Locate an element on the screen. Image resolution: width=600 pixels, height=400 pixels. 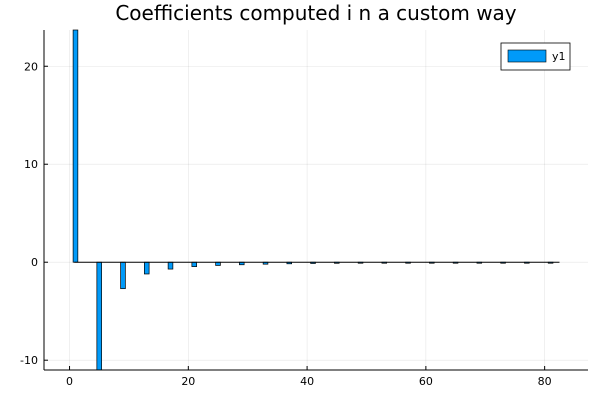
legend-swatch is located at coordinates (527, 56).